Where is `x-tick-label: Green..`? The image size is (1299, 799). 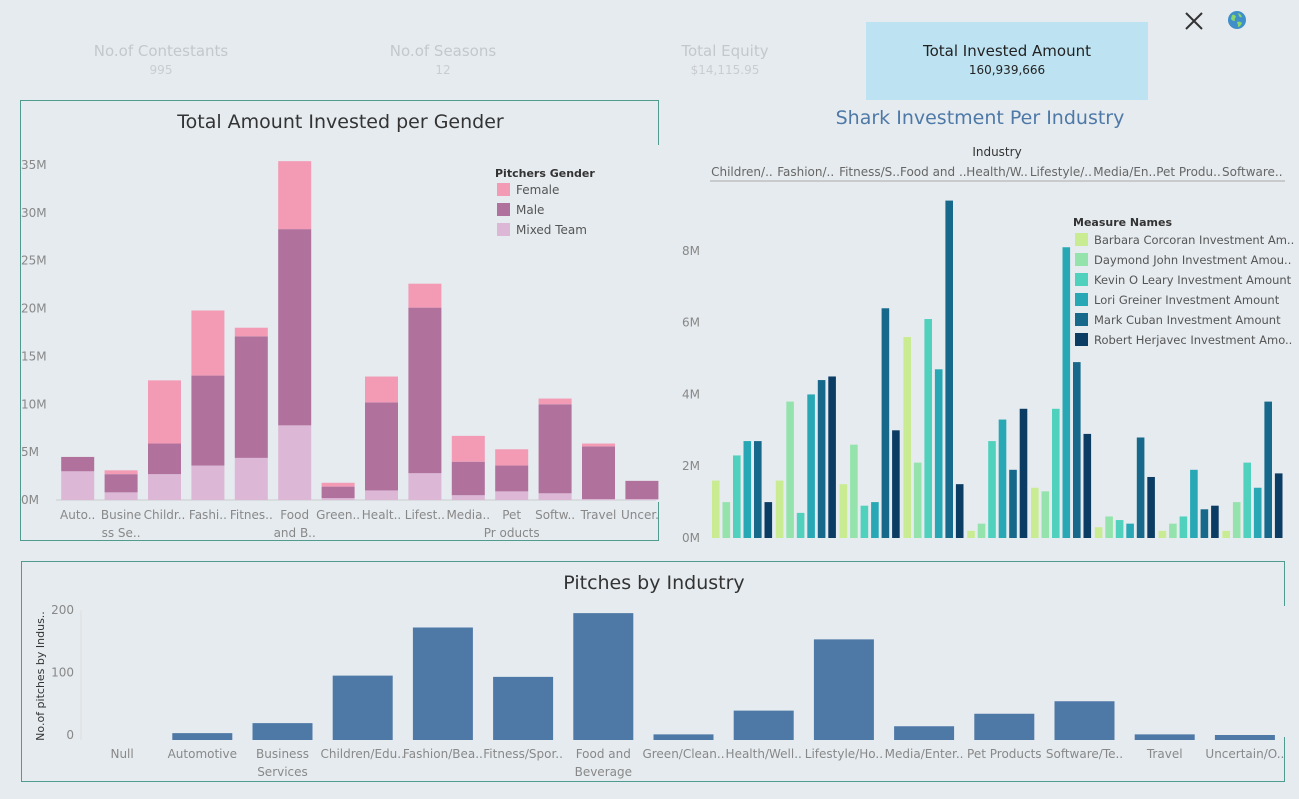 x-tick-label: Green.. is located at coordinates (338, 515).